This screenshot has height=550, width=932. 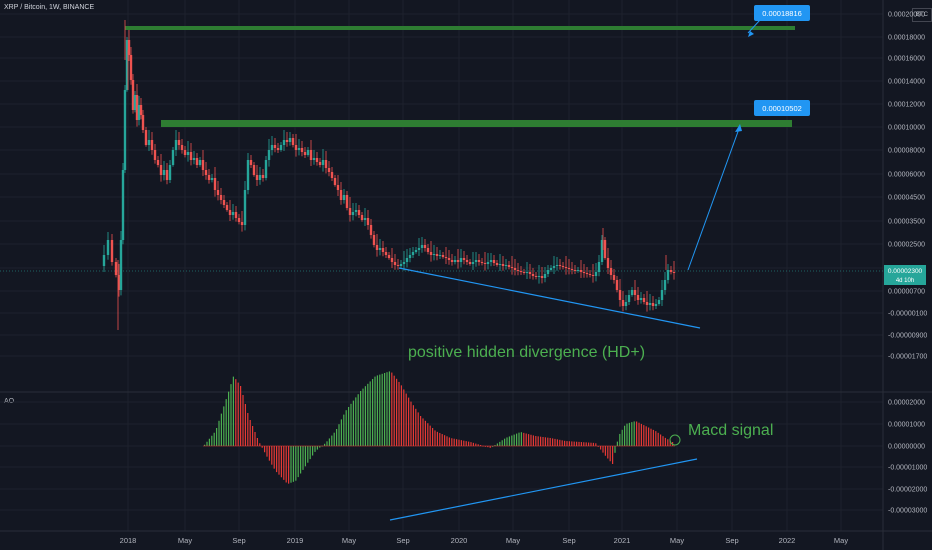 I want to click on ao-tick-label: -0.00002000, so click(x=907, y=490).